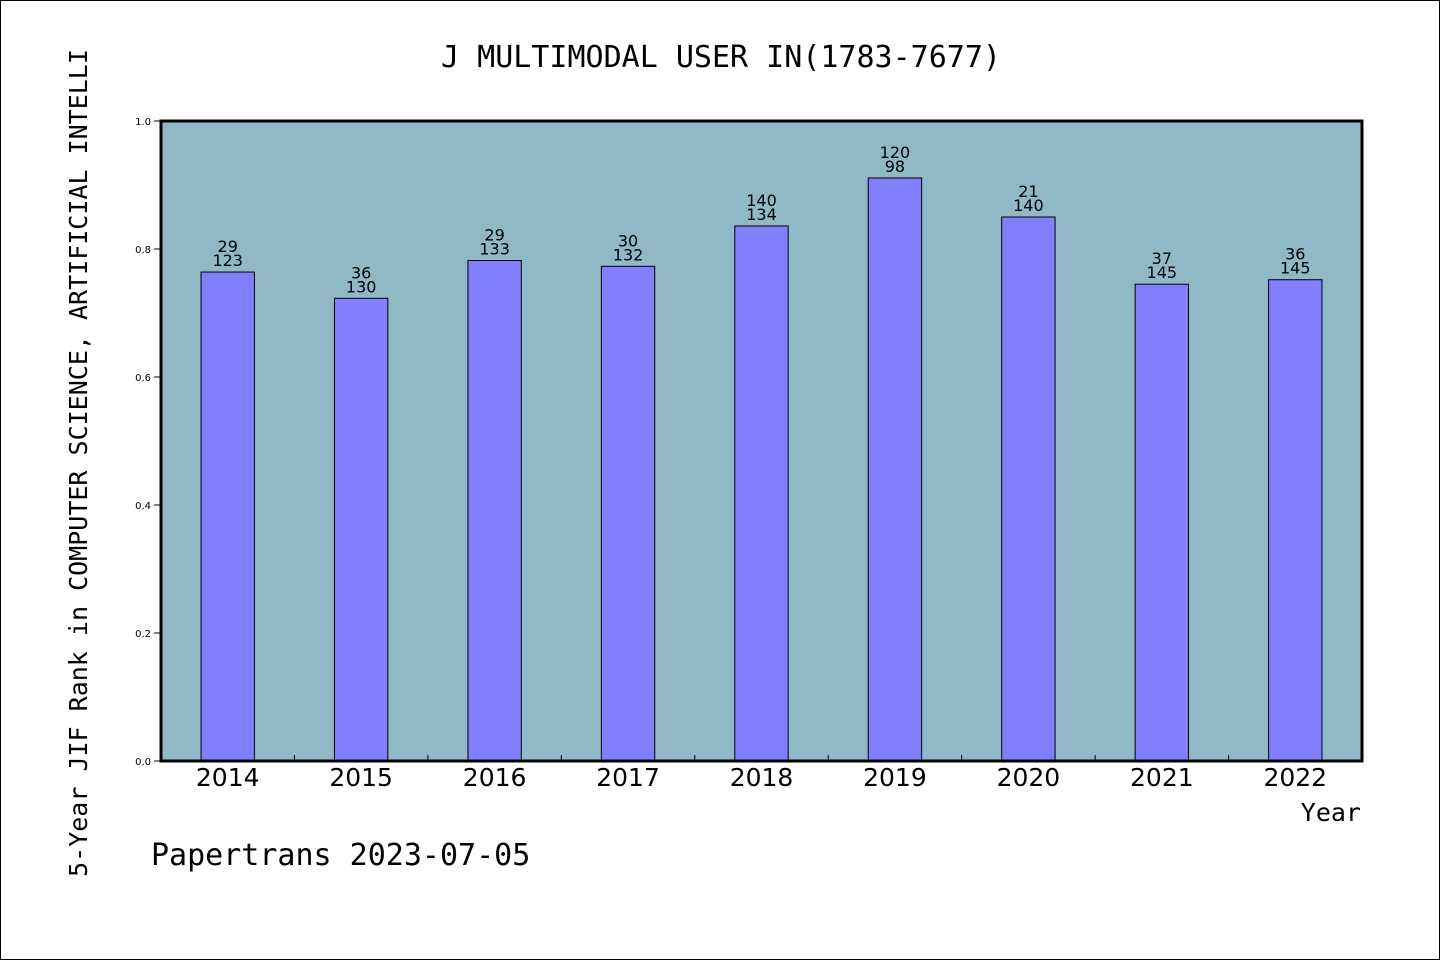 This screenshot has width=1440, height=961. What do you see at coordinates (143, 506) in the screenshot?
I see `y-tick-label: 0.4` at bounding box center [143, 506].